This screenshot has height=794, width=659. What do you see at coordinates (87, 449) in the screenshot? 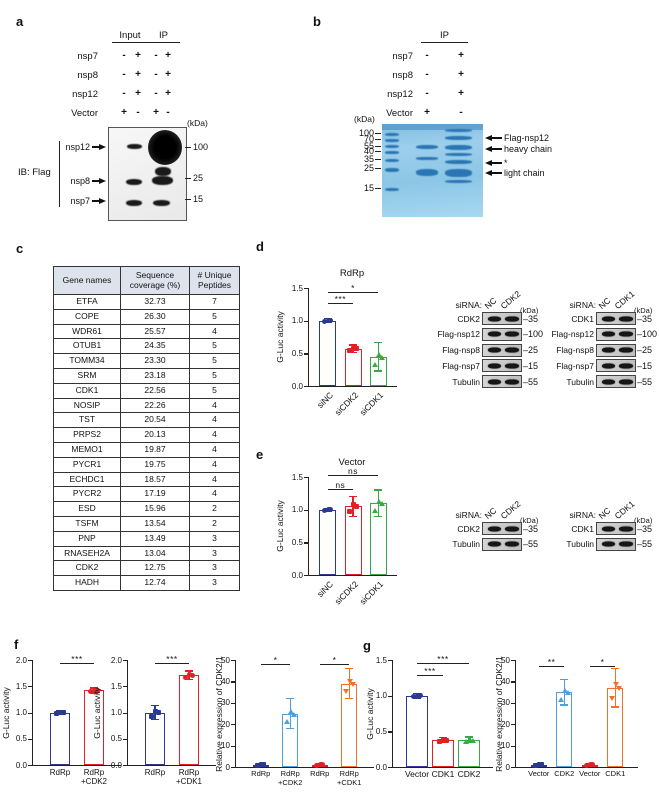
I see `table-cell: MEMO1` at bounding box center [87, 449].